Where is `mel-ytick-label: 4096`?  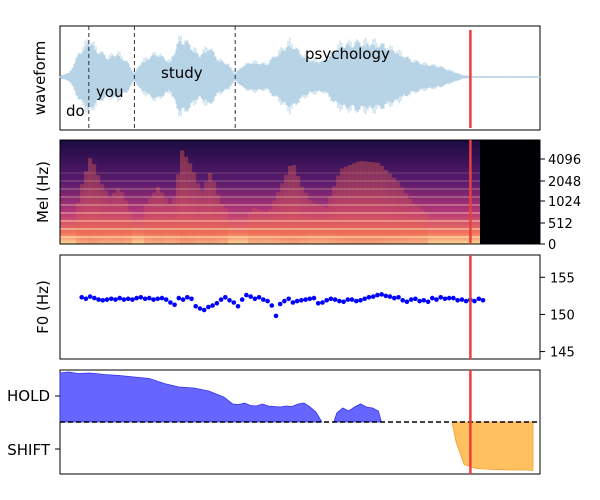
mel-ytick-label: 4096 is located at coordinates (564, 160).